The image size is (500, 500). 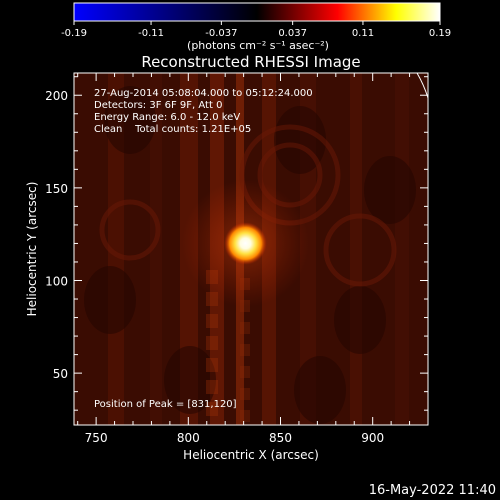 What do you see at coordinates (292, 33) in the screenshot?
I see `colorbar-tick-label: 0.037` at bounding box center [292, 33].